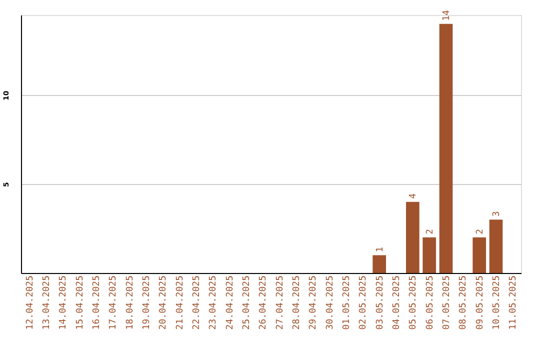 This screenshot has height=340, width=540. I want to click on x-tick-label: 28.04.2025, so click(297, 303).